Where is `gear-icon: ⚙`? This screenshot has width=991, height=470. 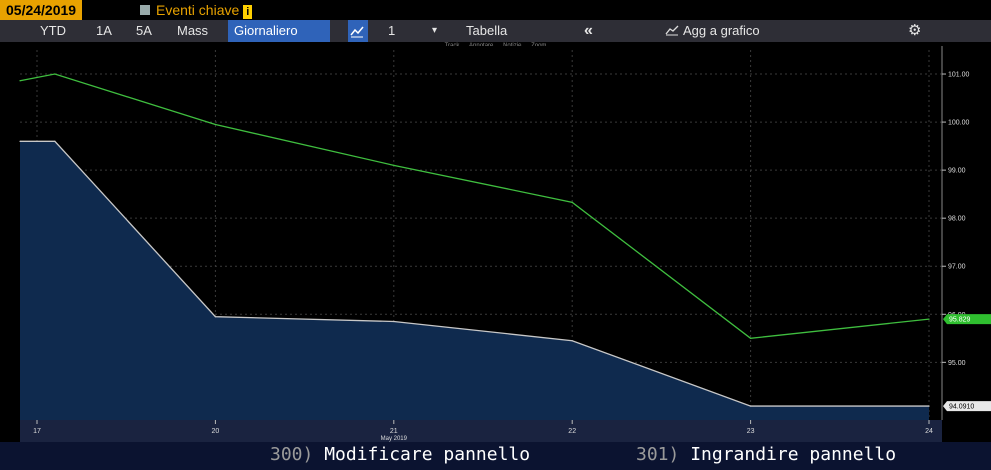 gear-icon: ⚙ is located at coordinates (915, 30).